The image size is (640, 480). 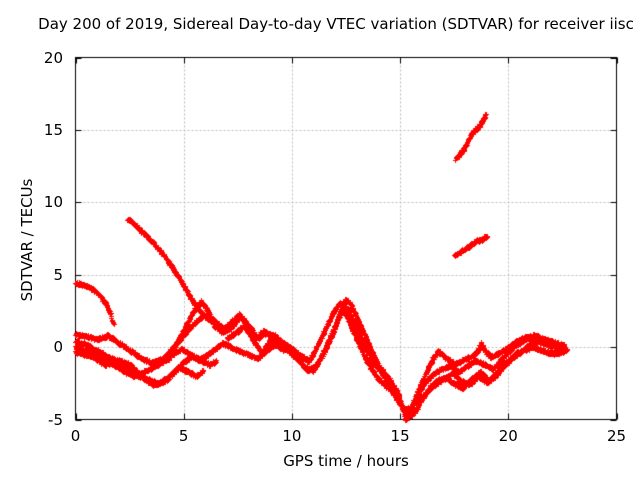 What do you see at coordinates (53, 202) in the screenshot?
I see `y-tick-label: 10` at bounding box center [53, 202].